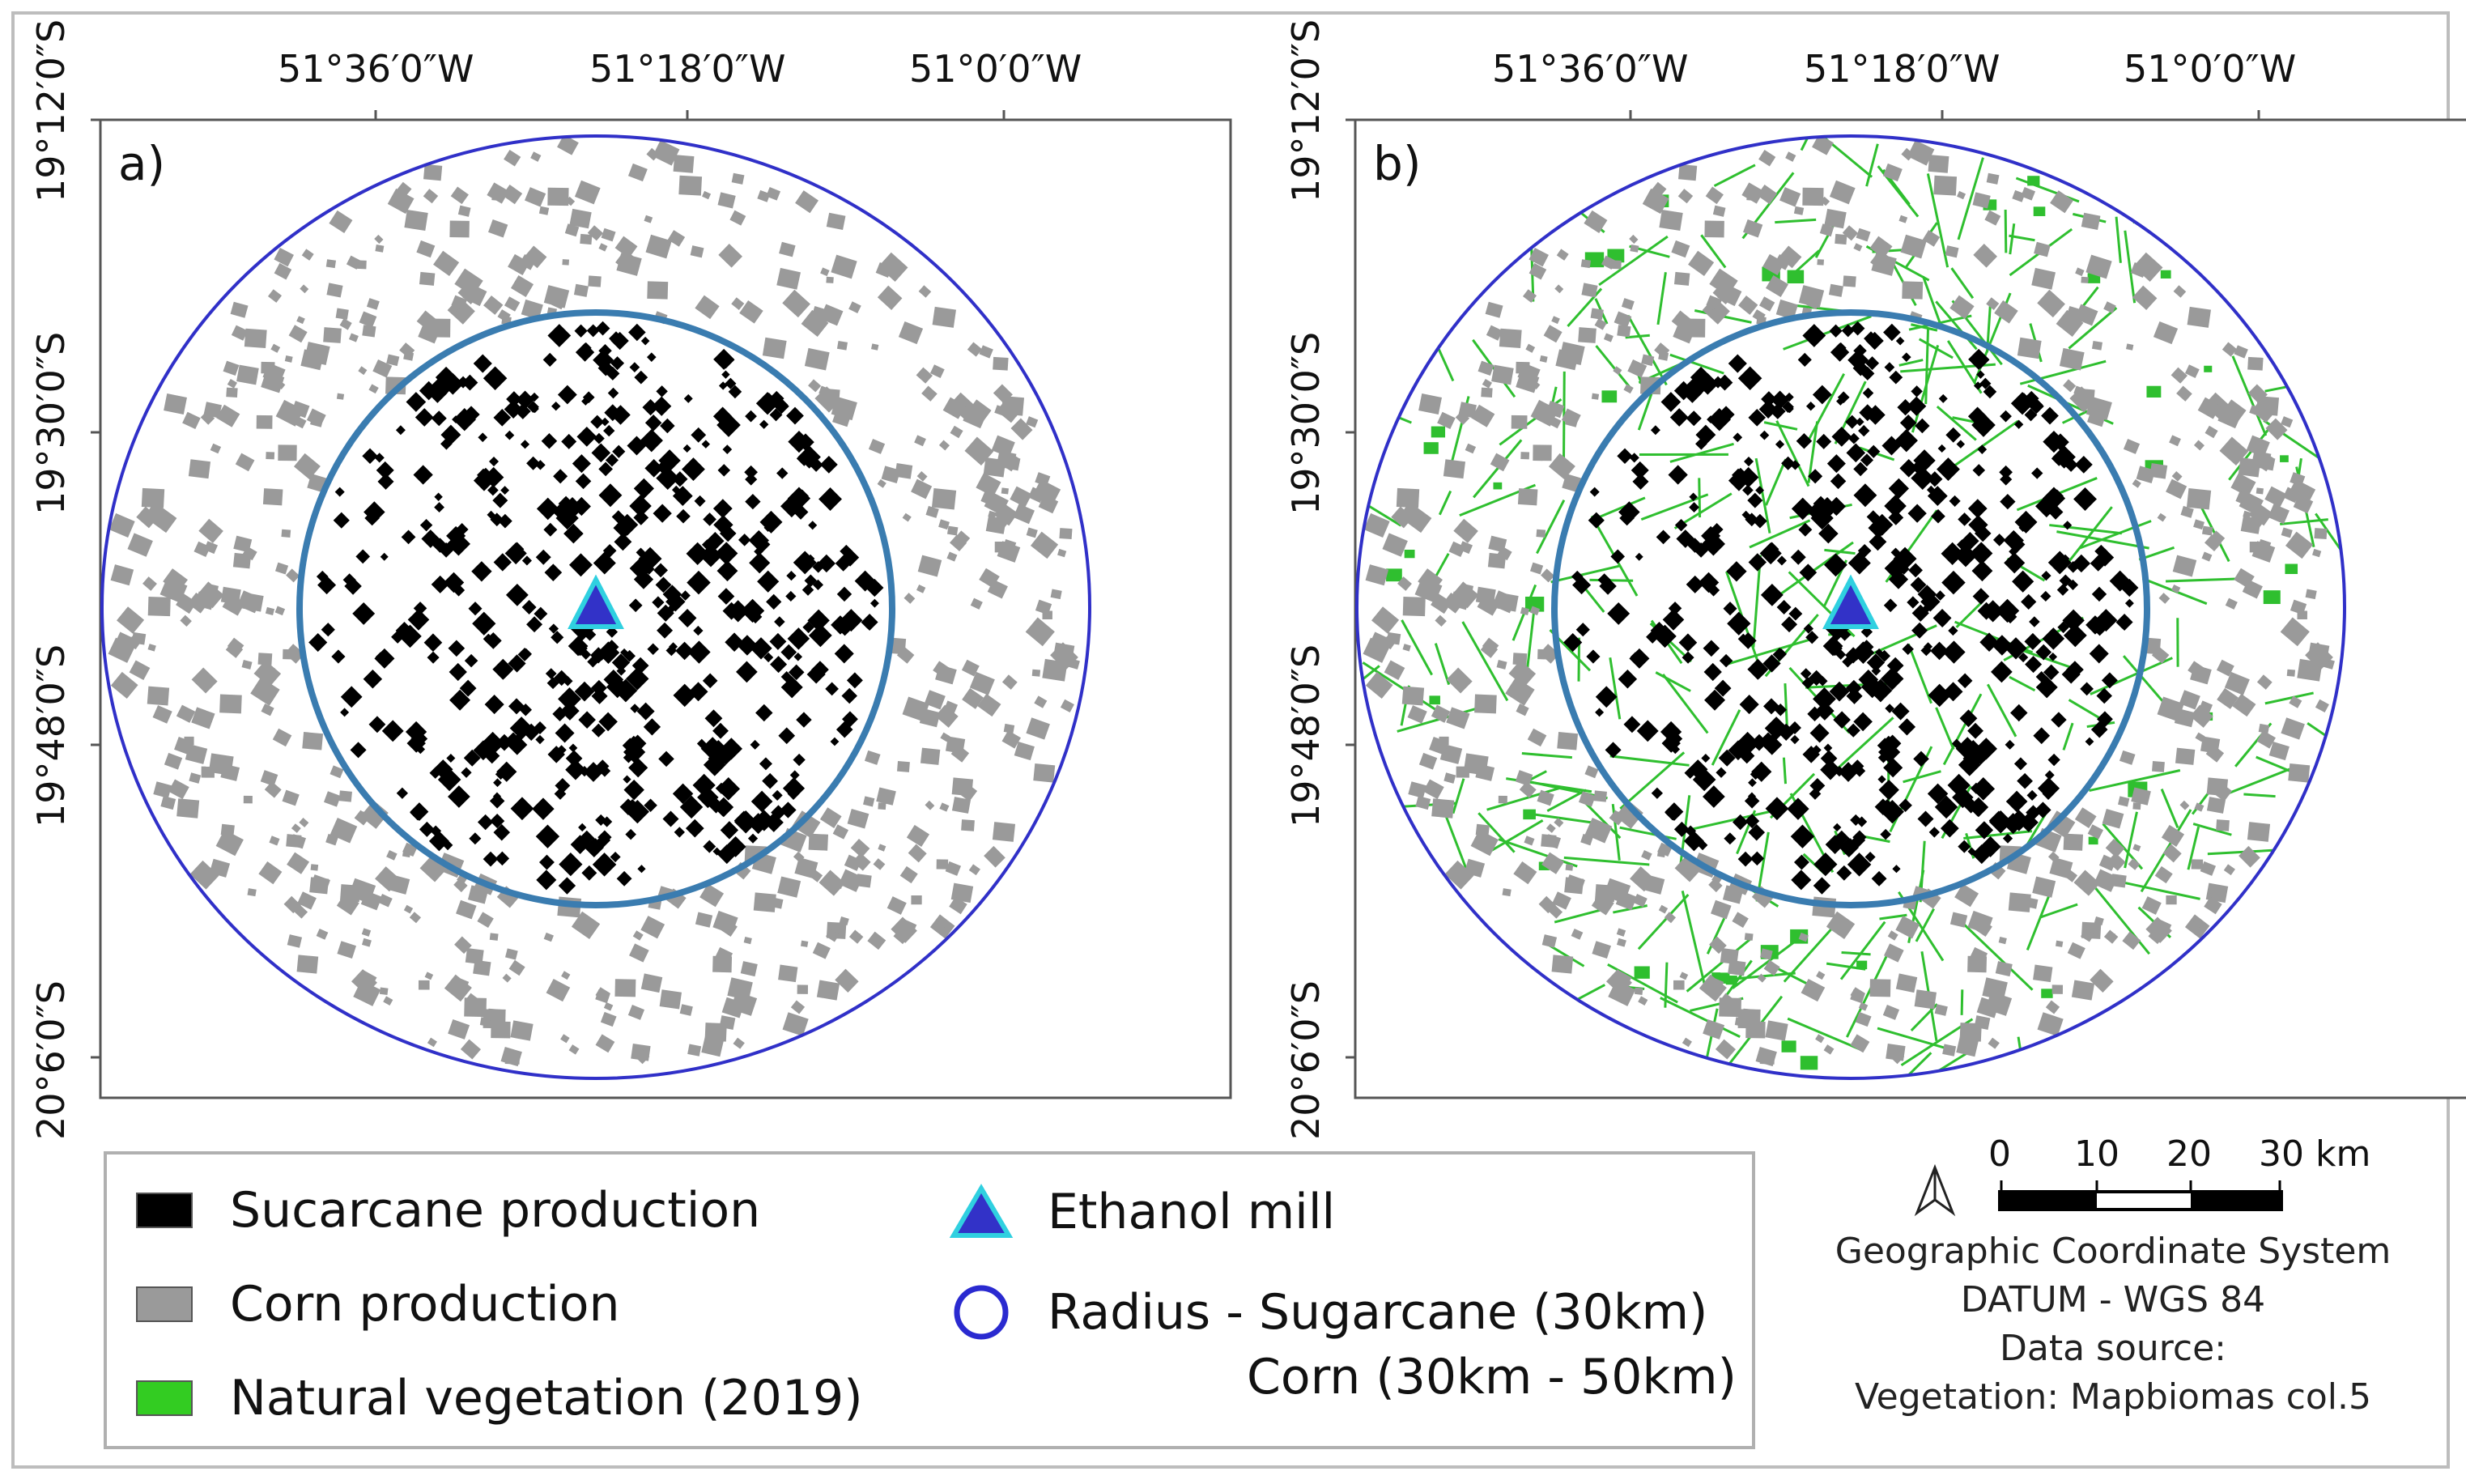  I want to click on legend-item-radius: Radius - Sugarcane (30km), so click(1328, 1312).